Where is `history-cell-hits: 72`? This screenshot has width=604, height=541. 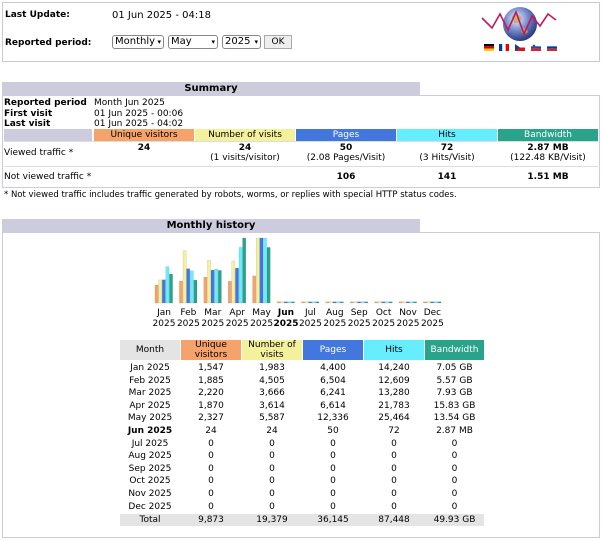
history-cell-hits: 72 is located at coordinates (394, 431).